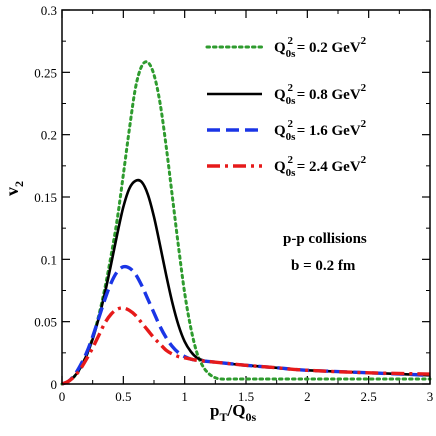 This screenshot has height=436, width=436. What do you see at coordinates (12, 191) in the screenshot?
I see `y-axis-title-v: v` at bounding box center [12, 191].